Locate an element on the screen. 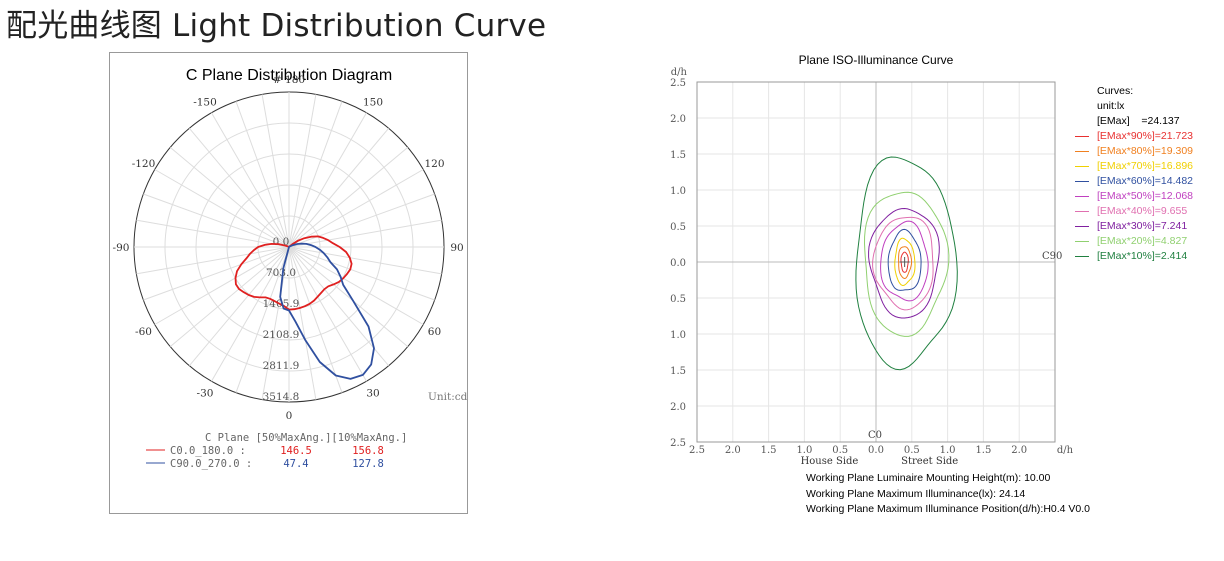 This screenshot has height=561, width=1224. polar-angle-label: 0 is located at coordinates (289, 416).